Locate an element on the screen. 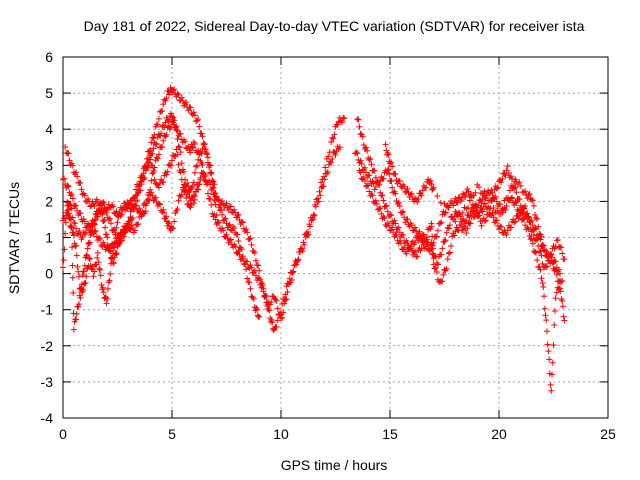  y-tick-label: -1 is located at coordinates (47, 310).